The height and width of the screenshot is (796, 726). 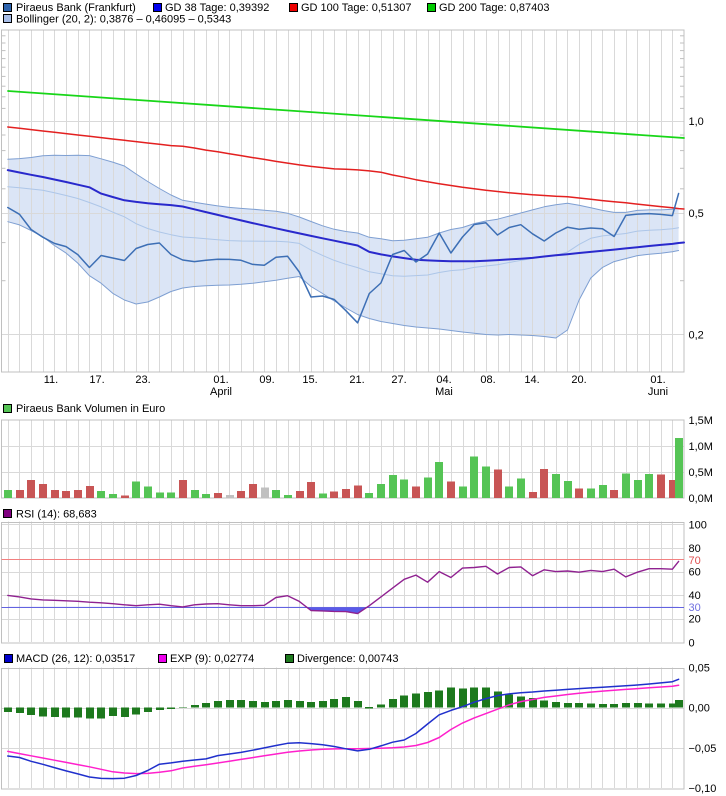 I want to click on svg-text: Piraeus Bank (Frankfurt), so click(x=76, y=8).